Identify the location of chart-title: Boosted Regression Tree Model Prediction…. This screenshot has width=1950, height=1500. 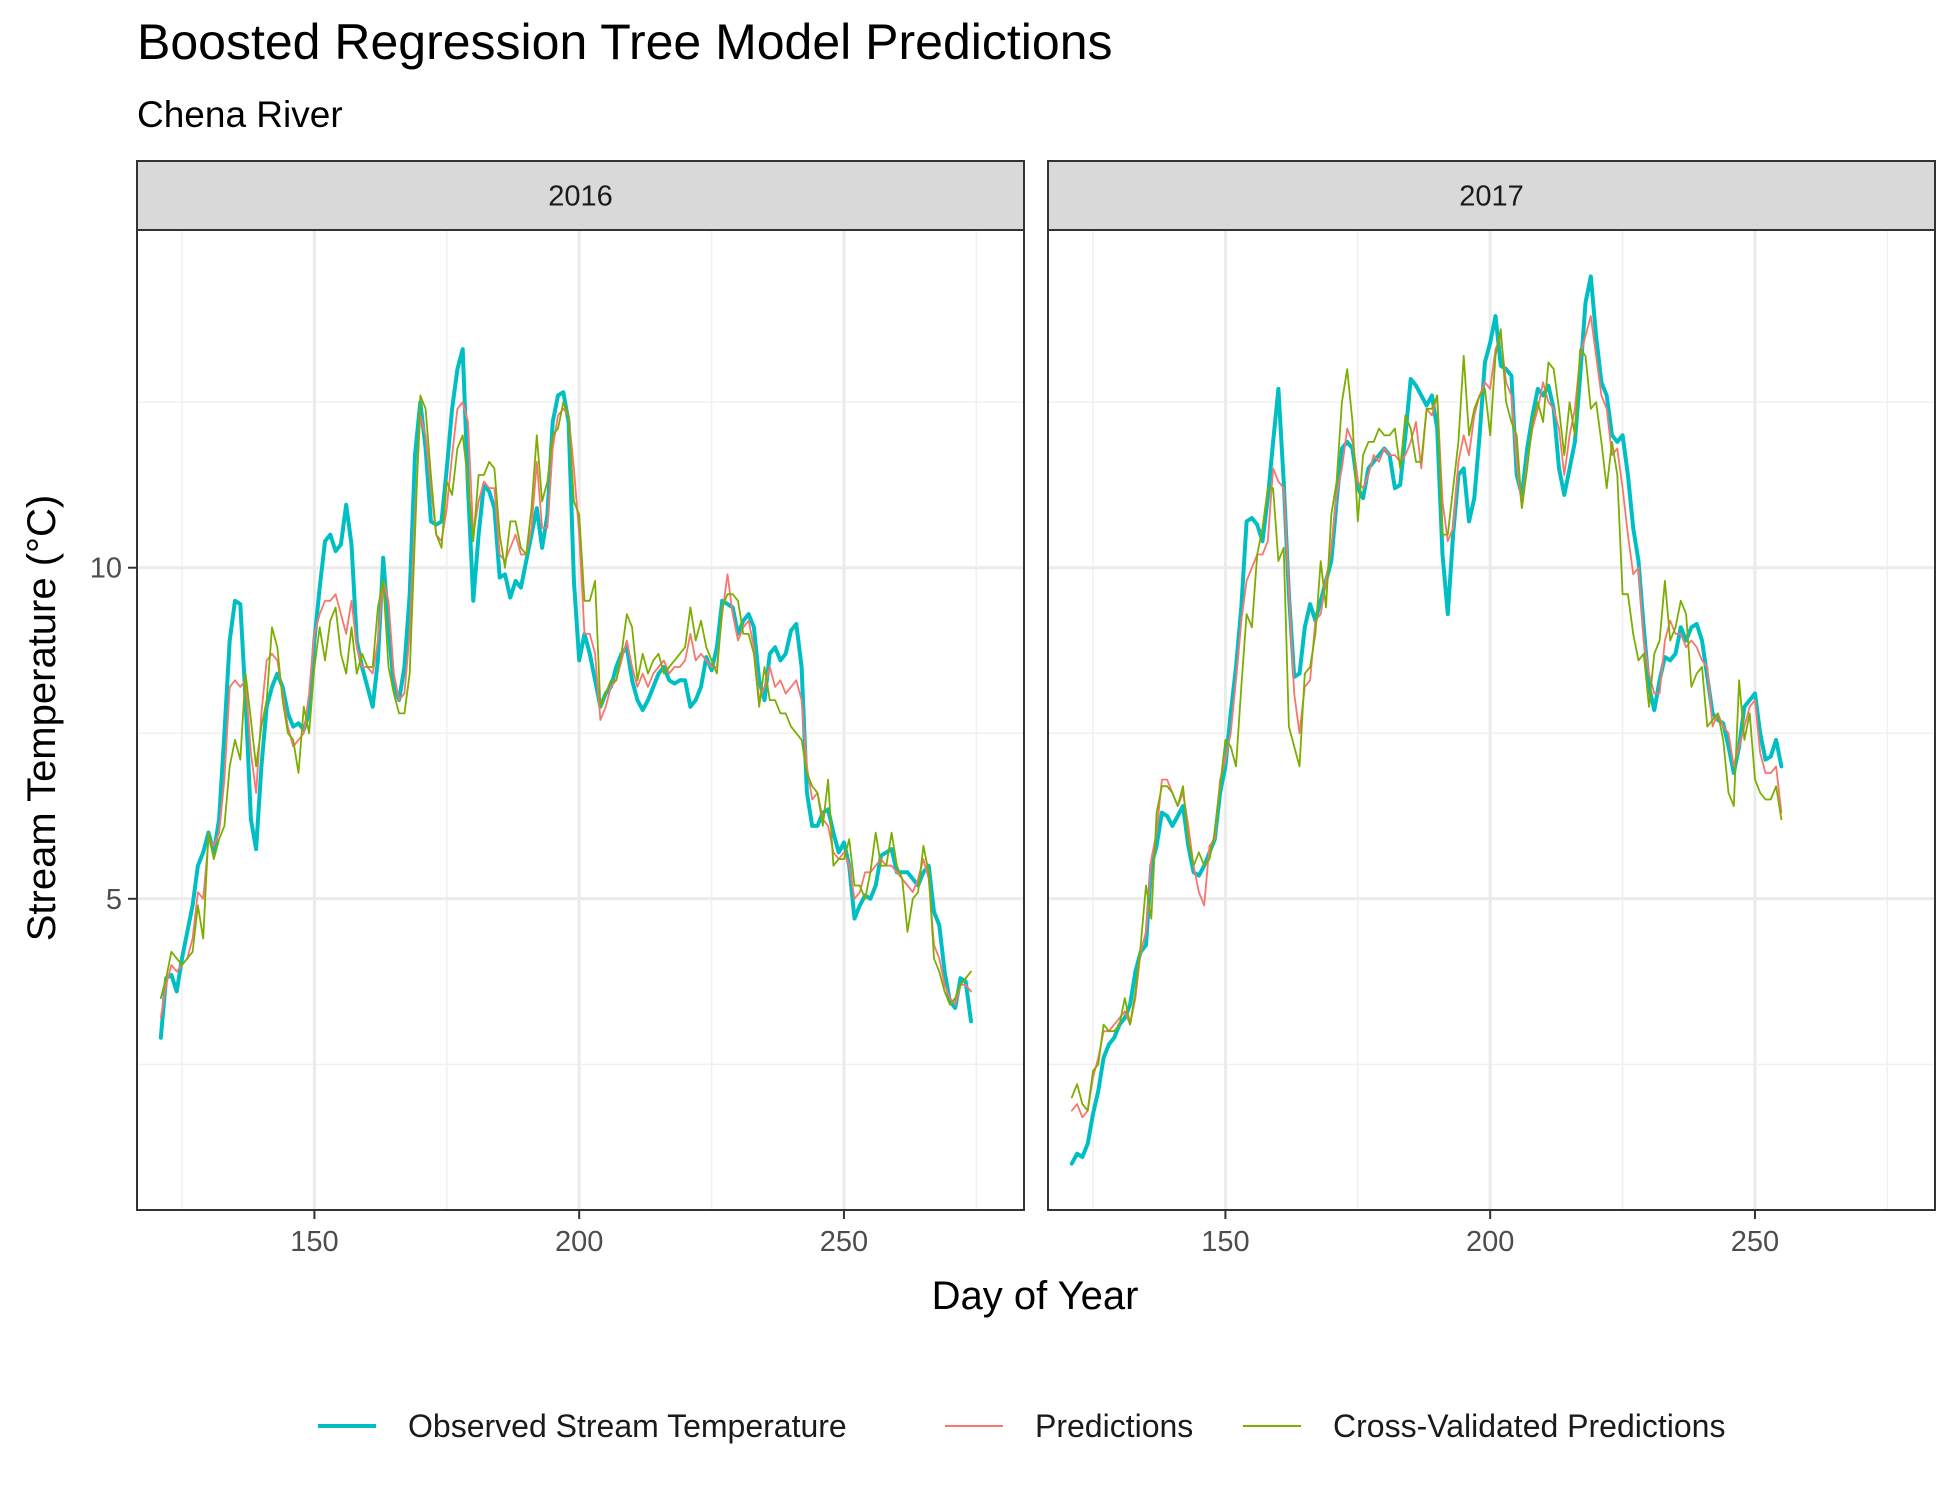
(625, 42).